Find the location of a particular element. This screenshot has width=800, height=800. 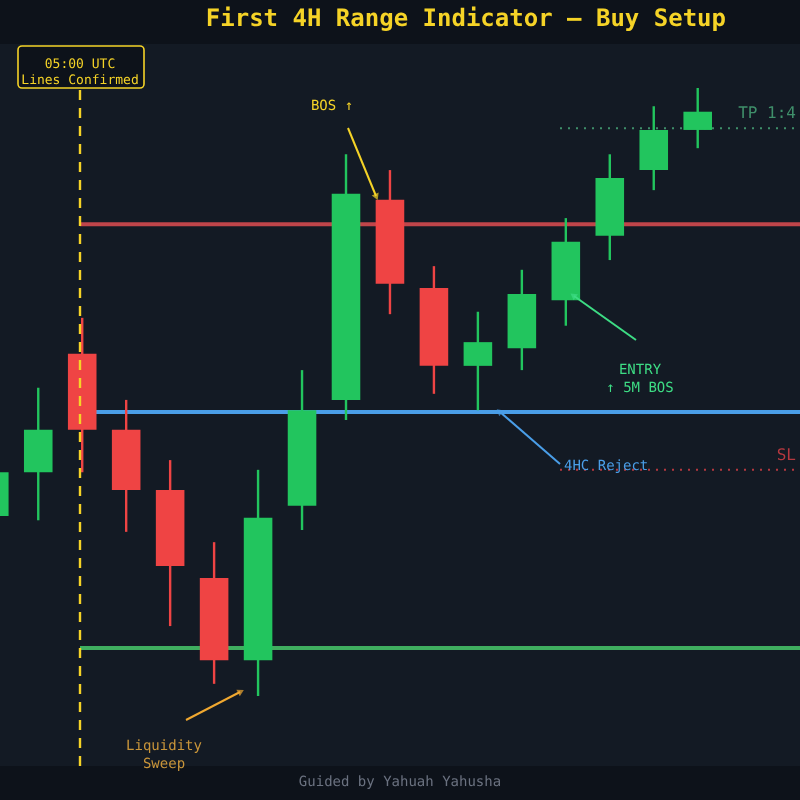

chart-title: First 4H Range Indicator — Buy Setup is located at coordinates (465, 18).